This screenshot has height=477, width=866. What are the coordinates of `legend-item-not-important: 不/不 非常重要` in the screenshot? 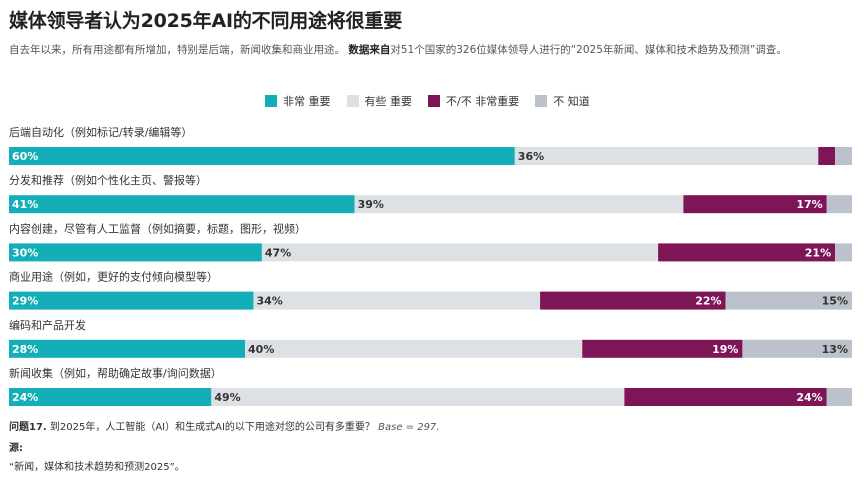 It's located at (473, 101).